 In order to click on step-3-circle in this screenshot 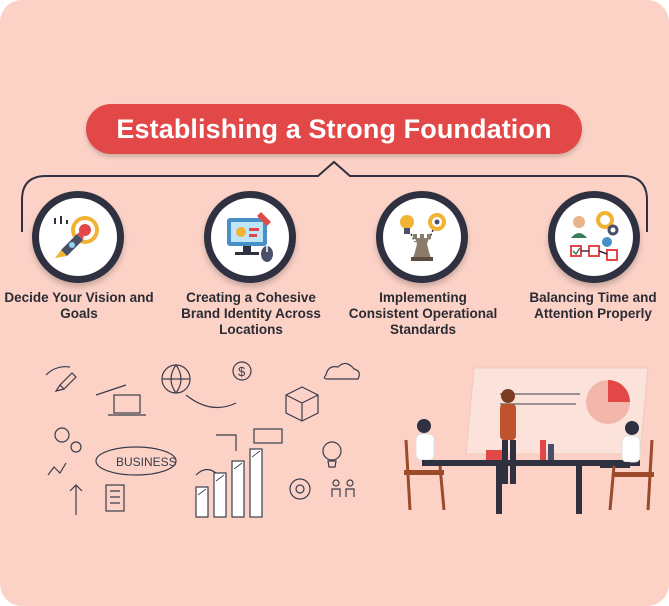, I will do `click(422, 237)`.